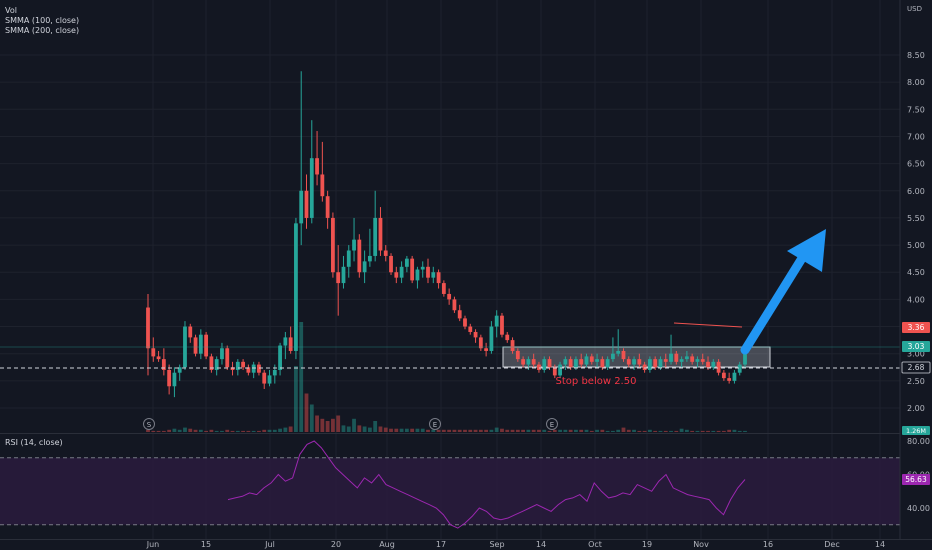 The height and width of the screenshot is (550, 932). What do you see at coordinates (916, 136) in the screenshot?
I see `price-tick-label: 7.00` at bounding box center [916, 136].